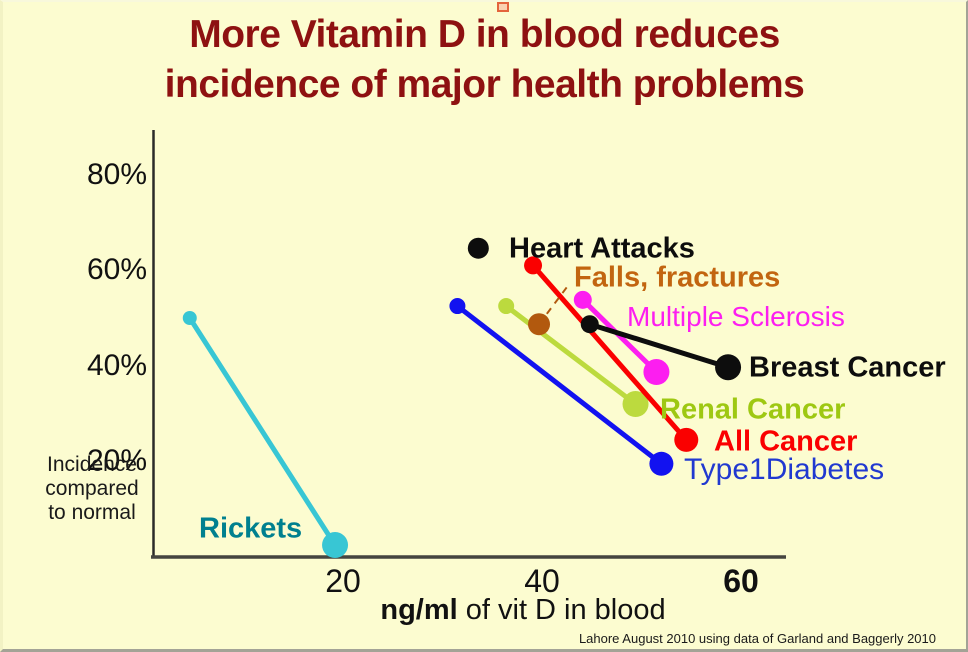  Describe the element at coordinates (484, 34) in the screenshot. I see `chart-title-line1: More Vitamin D in blood reduces` at that location.